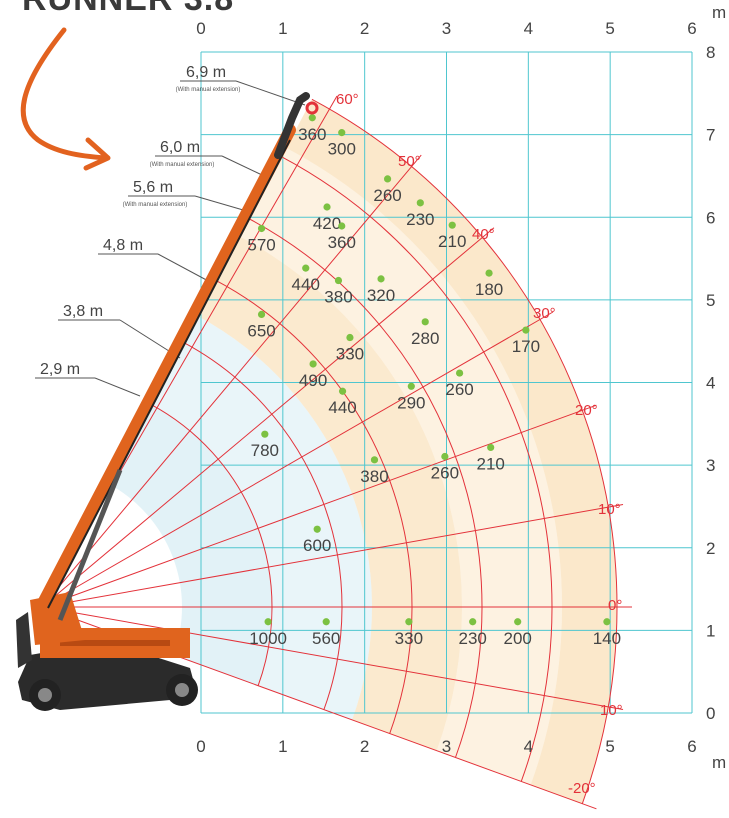 Image resolution: width=729 pixels, height=818 pixels. I want to click on boom-length-label: 2,9 m, so click(60, 369).